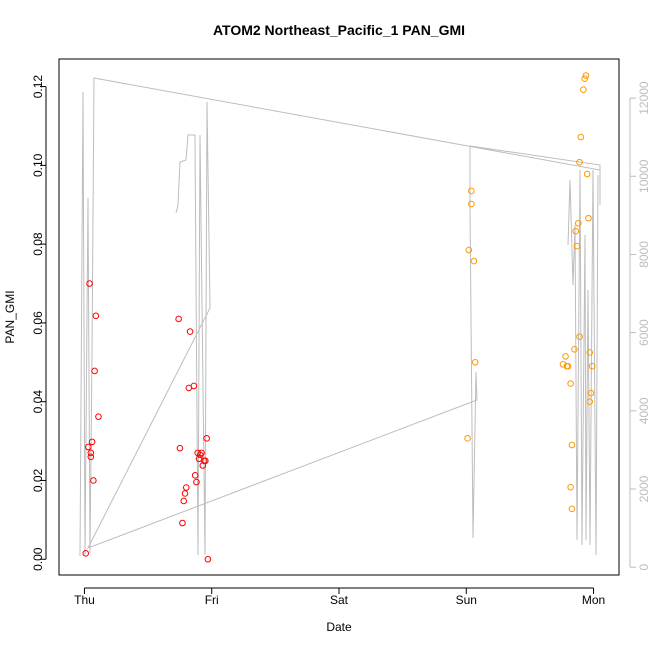 This screenshot has width=650, height=650. Describe the element at coordinates (593, 600) in the screenshot. I see `x-tick-label: Mon` at that location.